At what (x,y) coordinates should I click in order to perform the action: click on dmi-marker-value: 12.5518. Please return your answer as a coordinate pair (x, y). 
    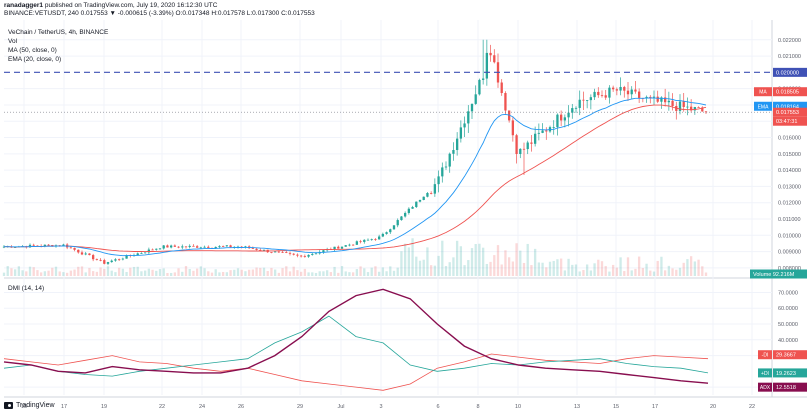
    Looking at the image, I should click on (786, 388).